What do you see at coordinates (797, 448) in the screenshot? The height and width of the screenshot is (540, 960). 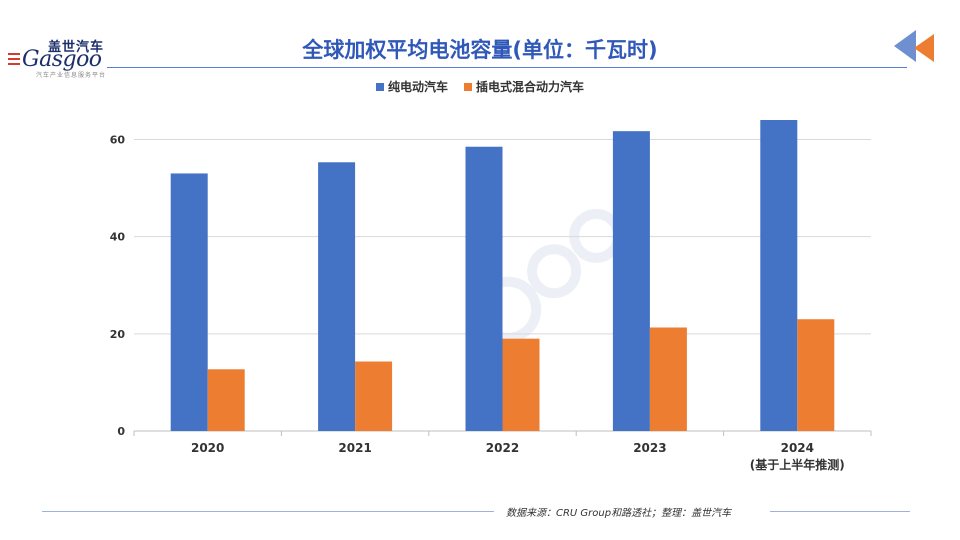 I see `x-tick-label: 2024` at bounding box center [797, 448].